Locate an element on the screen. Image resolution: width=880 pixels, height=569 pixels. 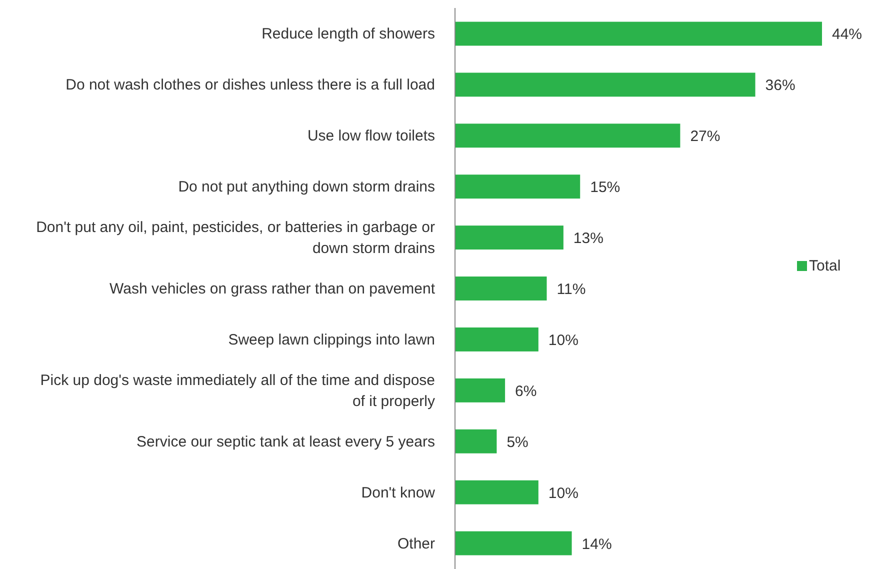
y-tick-label: Pick up dog's waste immediately all of the time and dispose of it properly is located at coordinates (238, 390).